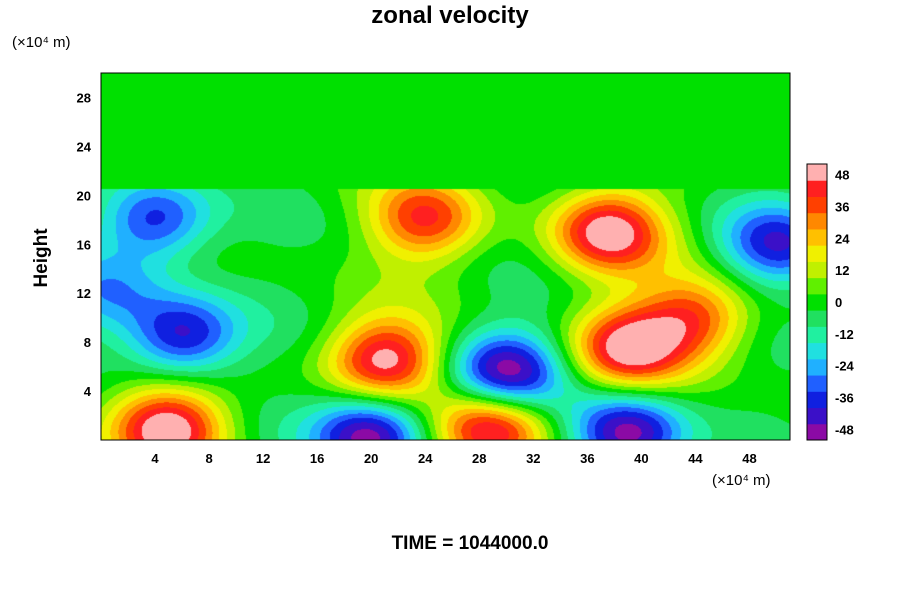 This screenshot has height=600, width=900. Describe the element at coordinates (830, 302) in the screenshot. I see `colorbar: 48 36 24 12 0 -12 -24 -36 -48` at that location.